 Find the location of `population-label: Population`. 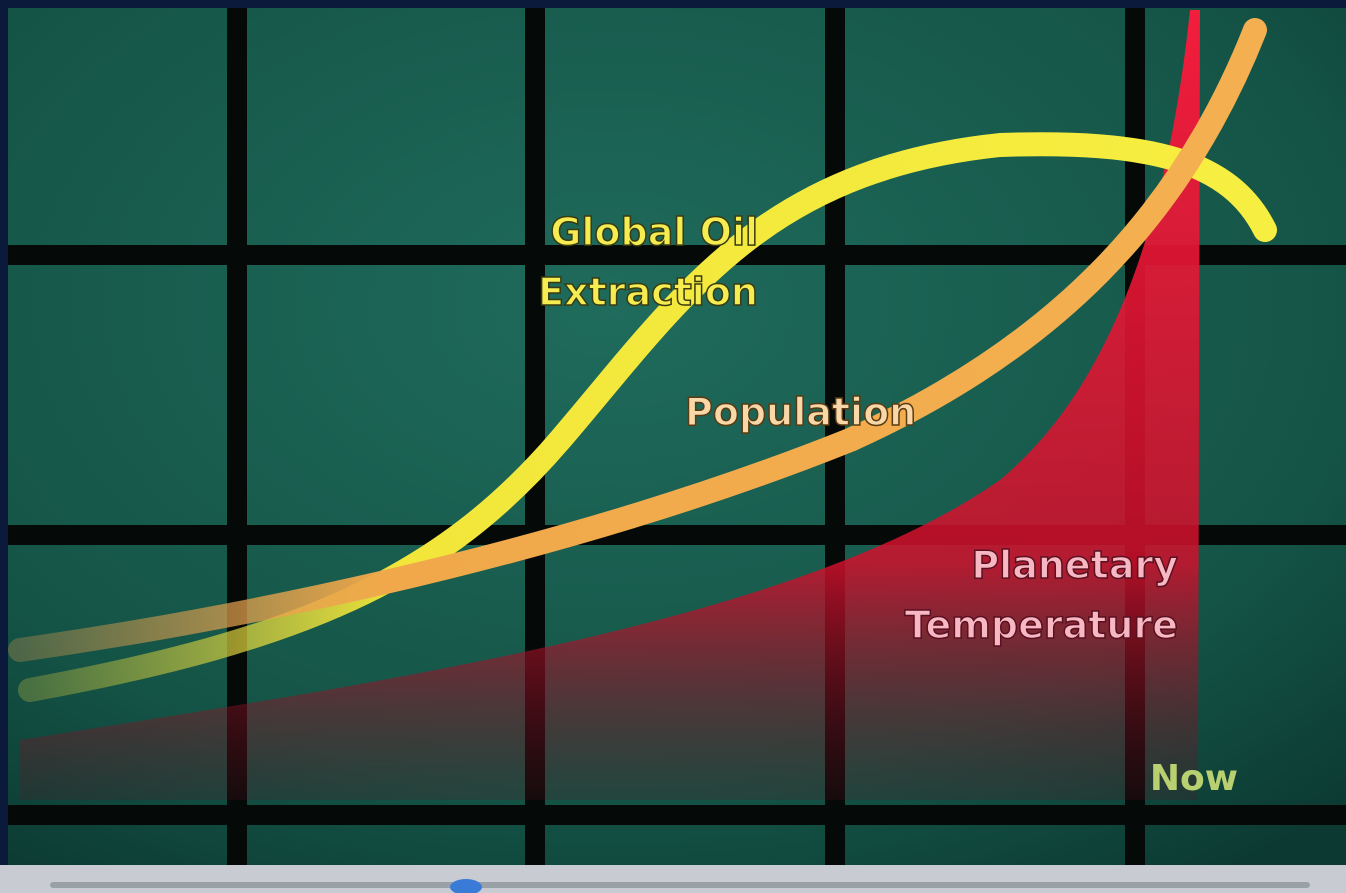

population-label: Population is located at coordinates (800, 412).